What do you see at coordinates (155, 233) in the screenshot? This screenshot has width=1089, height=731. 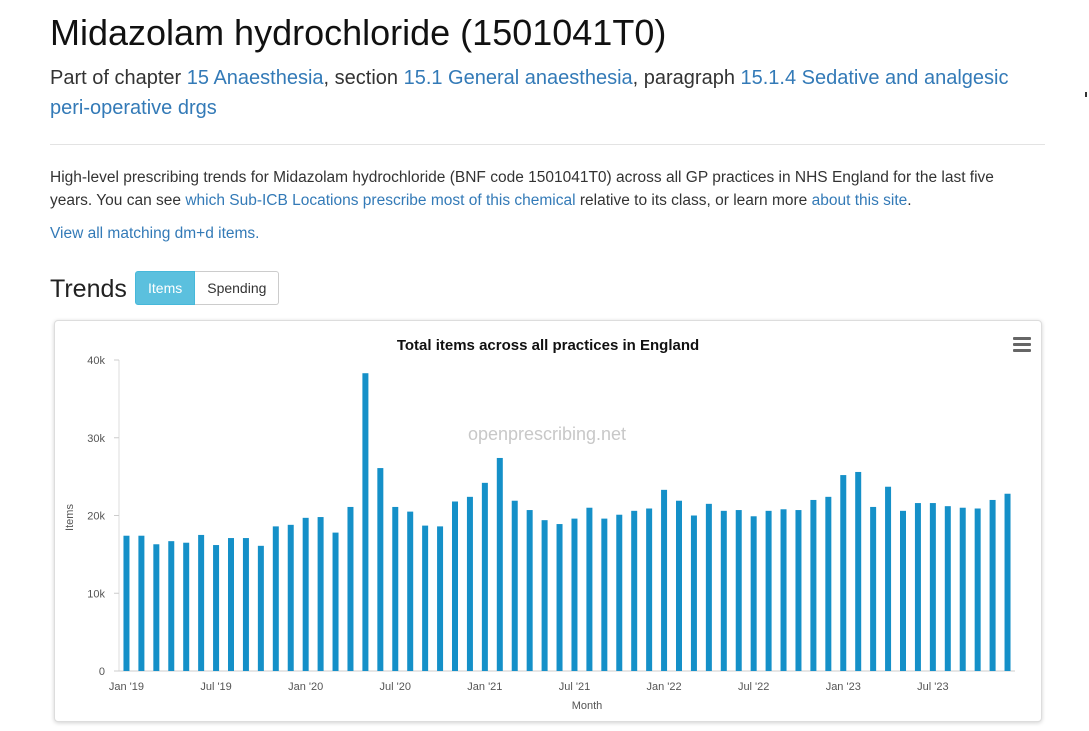 I see `dmd-items-link: View all matching dm+d items.` at bounding box center [155, 233].